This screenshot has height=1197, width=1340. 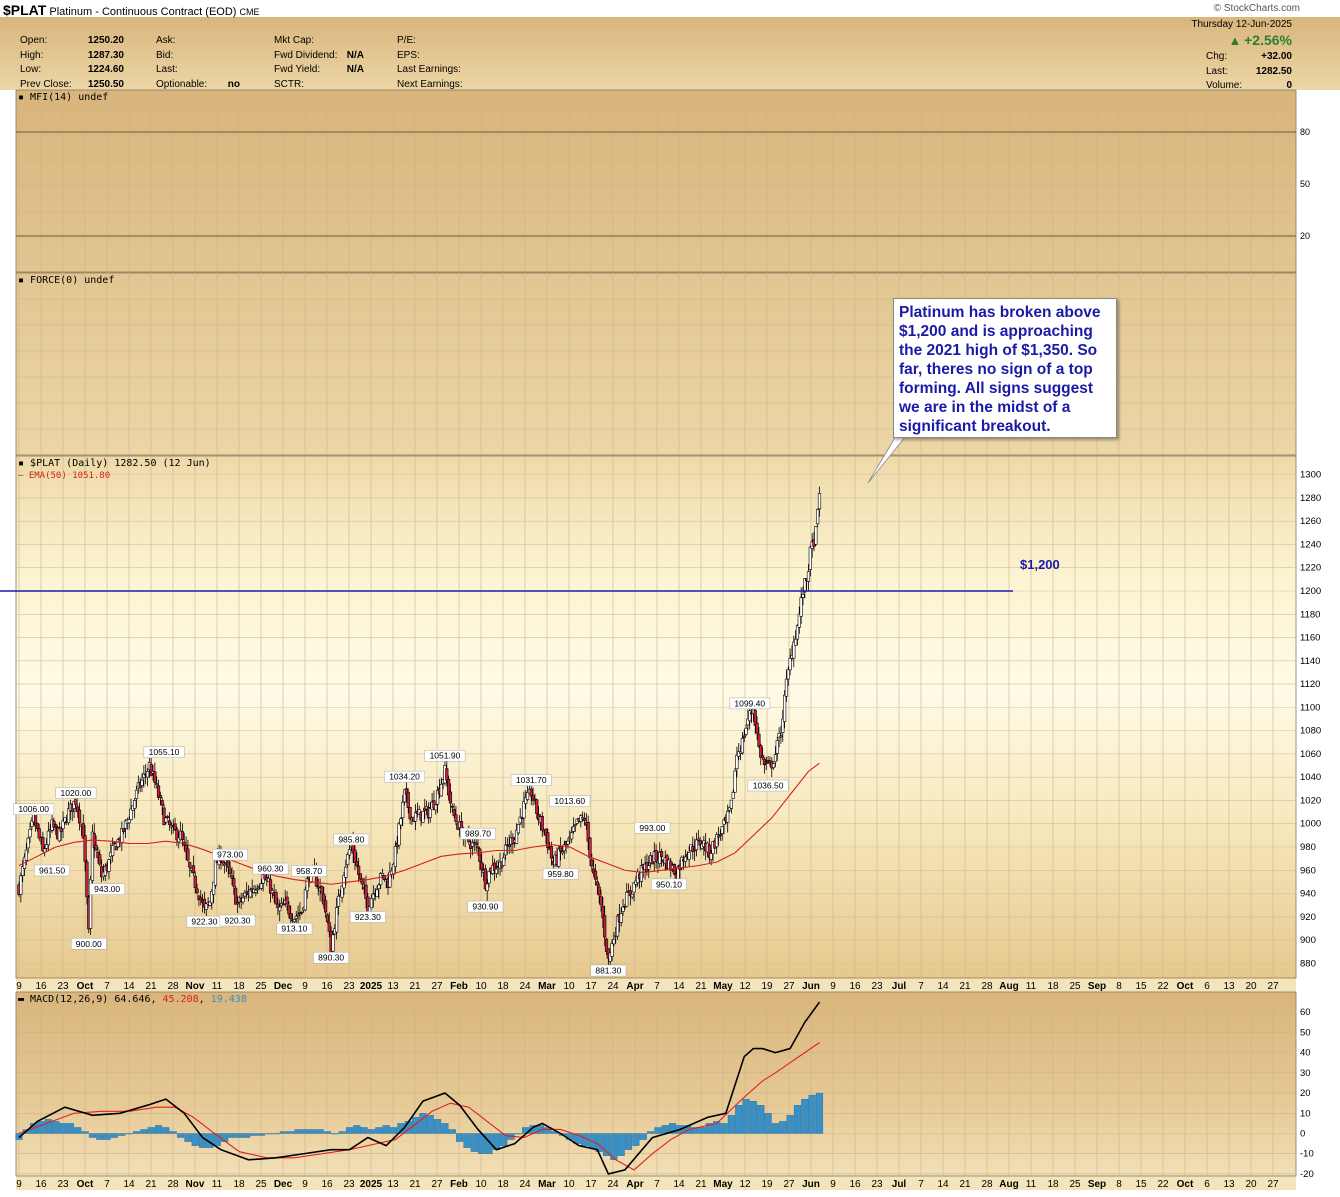 What do you see at coordinates (1307, 1154) in the screenshot?
I see `macd-tick-label: -10` at bounding box center [1307, 1154].